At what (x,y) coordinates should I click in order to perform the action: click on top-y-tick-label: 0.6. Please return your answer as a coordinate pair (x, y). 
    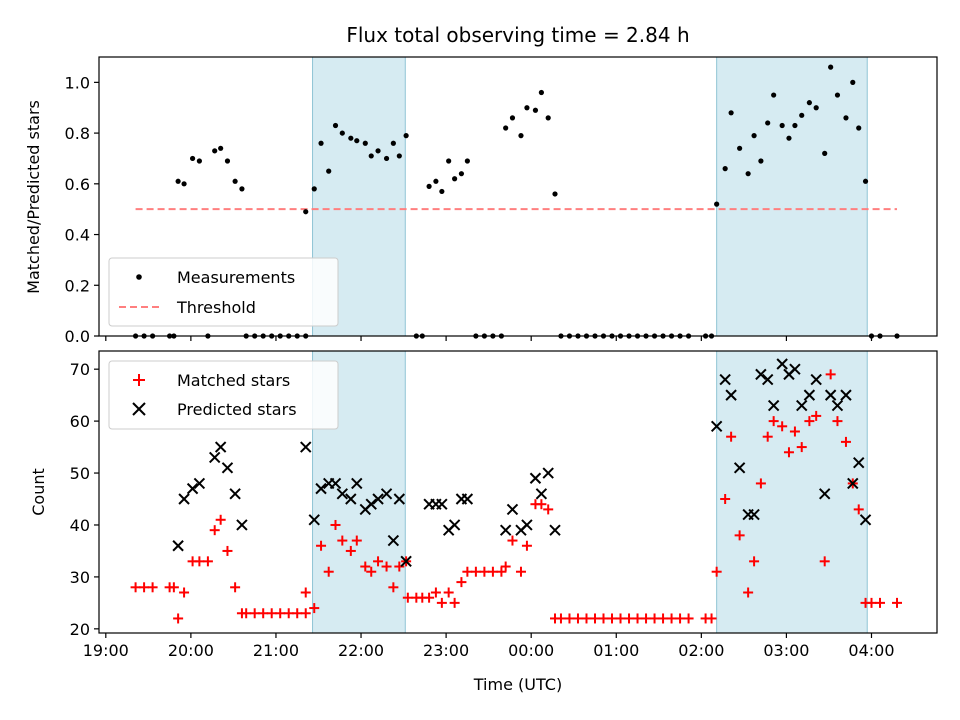
    Looking at the image, I should click on (77, 184).